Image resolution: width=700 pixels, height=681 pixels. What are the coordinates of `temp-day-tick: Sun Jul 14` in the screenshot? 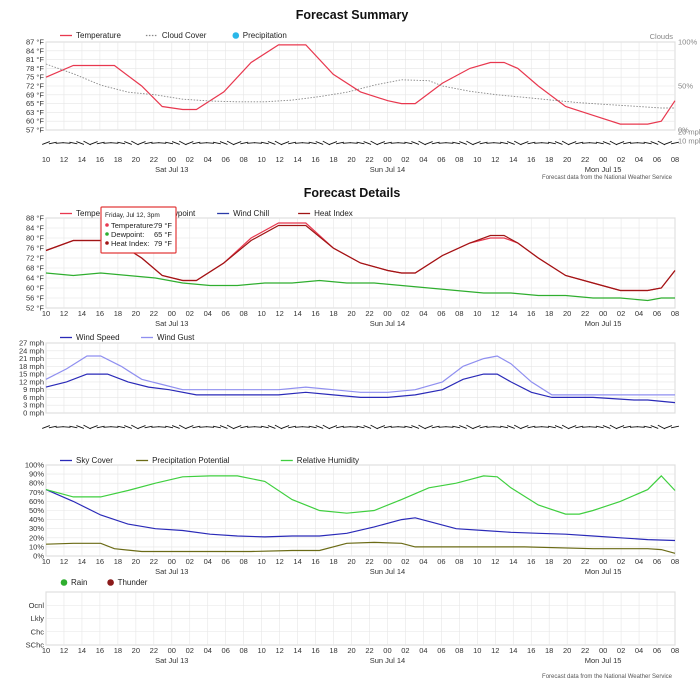 It's located at (387, 323).